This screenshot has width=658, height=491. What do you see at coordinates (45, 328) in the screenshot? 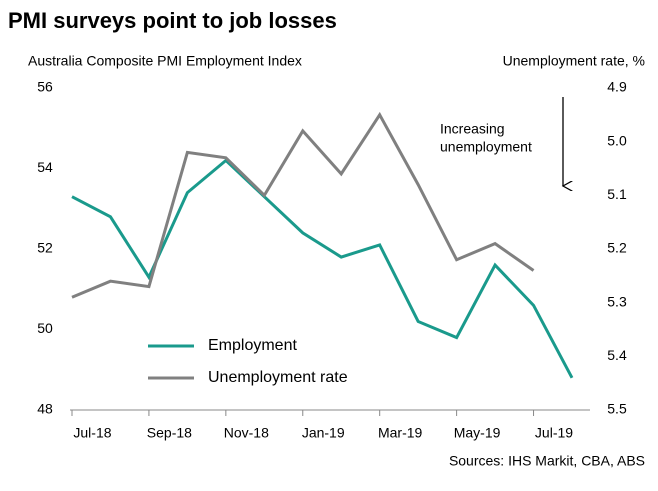
I see `y-tick-label: 50` at bounding box center [45, 328].